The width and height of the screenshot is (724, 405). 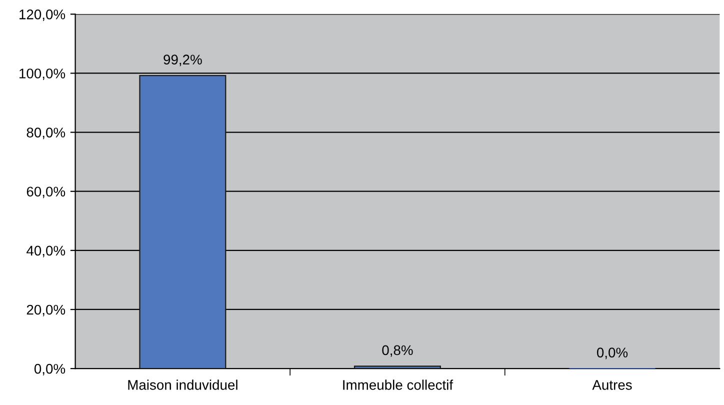 I want to click on x-tick-label: Maison induviduel, so click(x=183, y=385).